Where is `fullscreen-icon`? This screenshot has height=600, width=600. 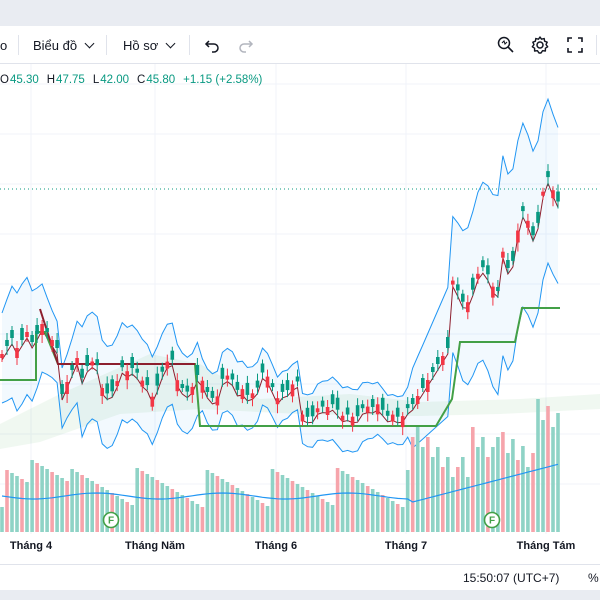
fullscreen-icon is located at coordinates (575, 45).